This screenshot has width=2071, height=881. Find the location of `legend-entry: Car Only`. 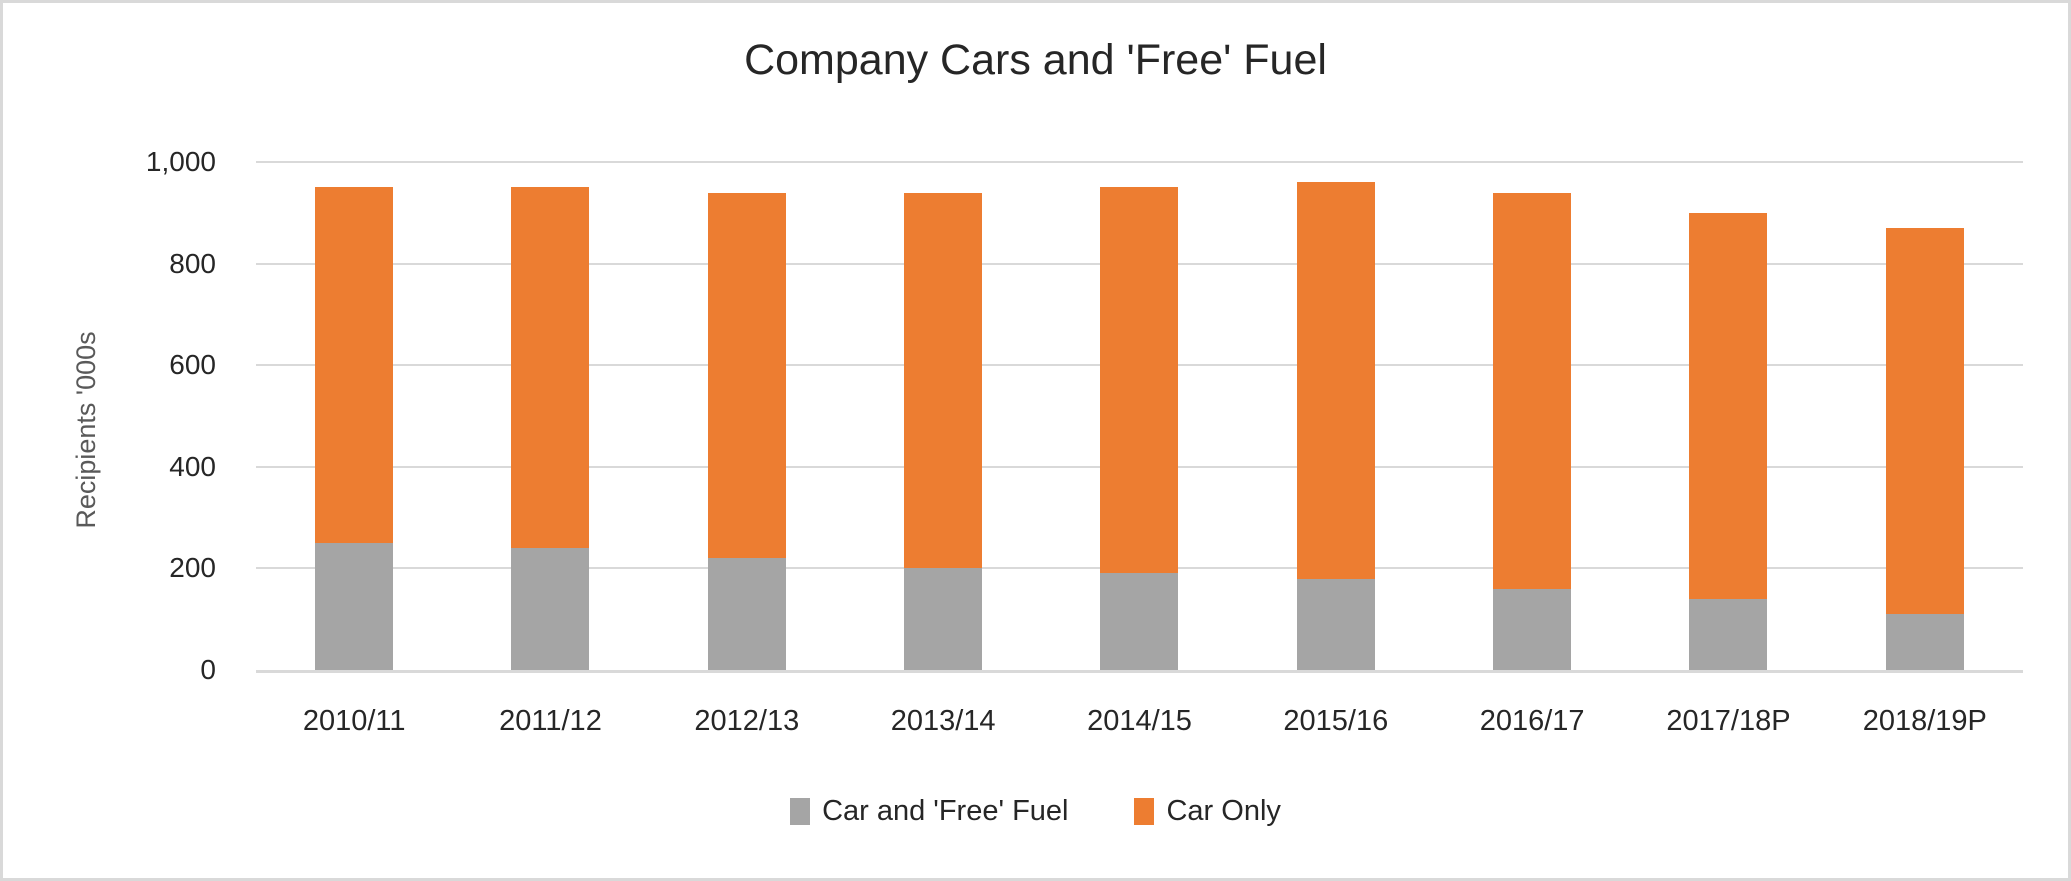

legend-entry: Car Only is located at coordinates (1207, 811).